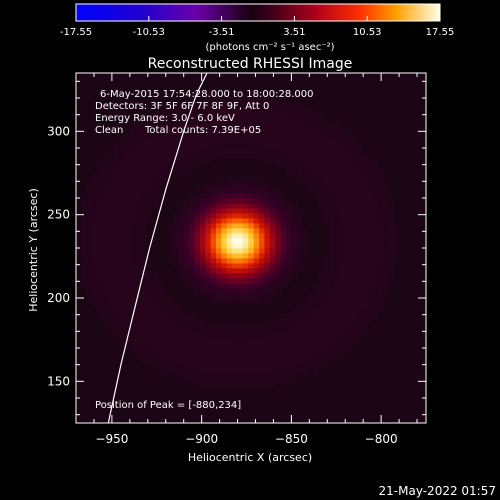 This screenshot has width=500, height=500. Describe the element at coordinates (222, 32) in the screenshot. I see `colorbar-tick-label: -3.51` at that location.